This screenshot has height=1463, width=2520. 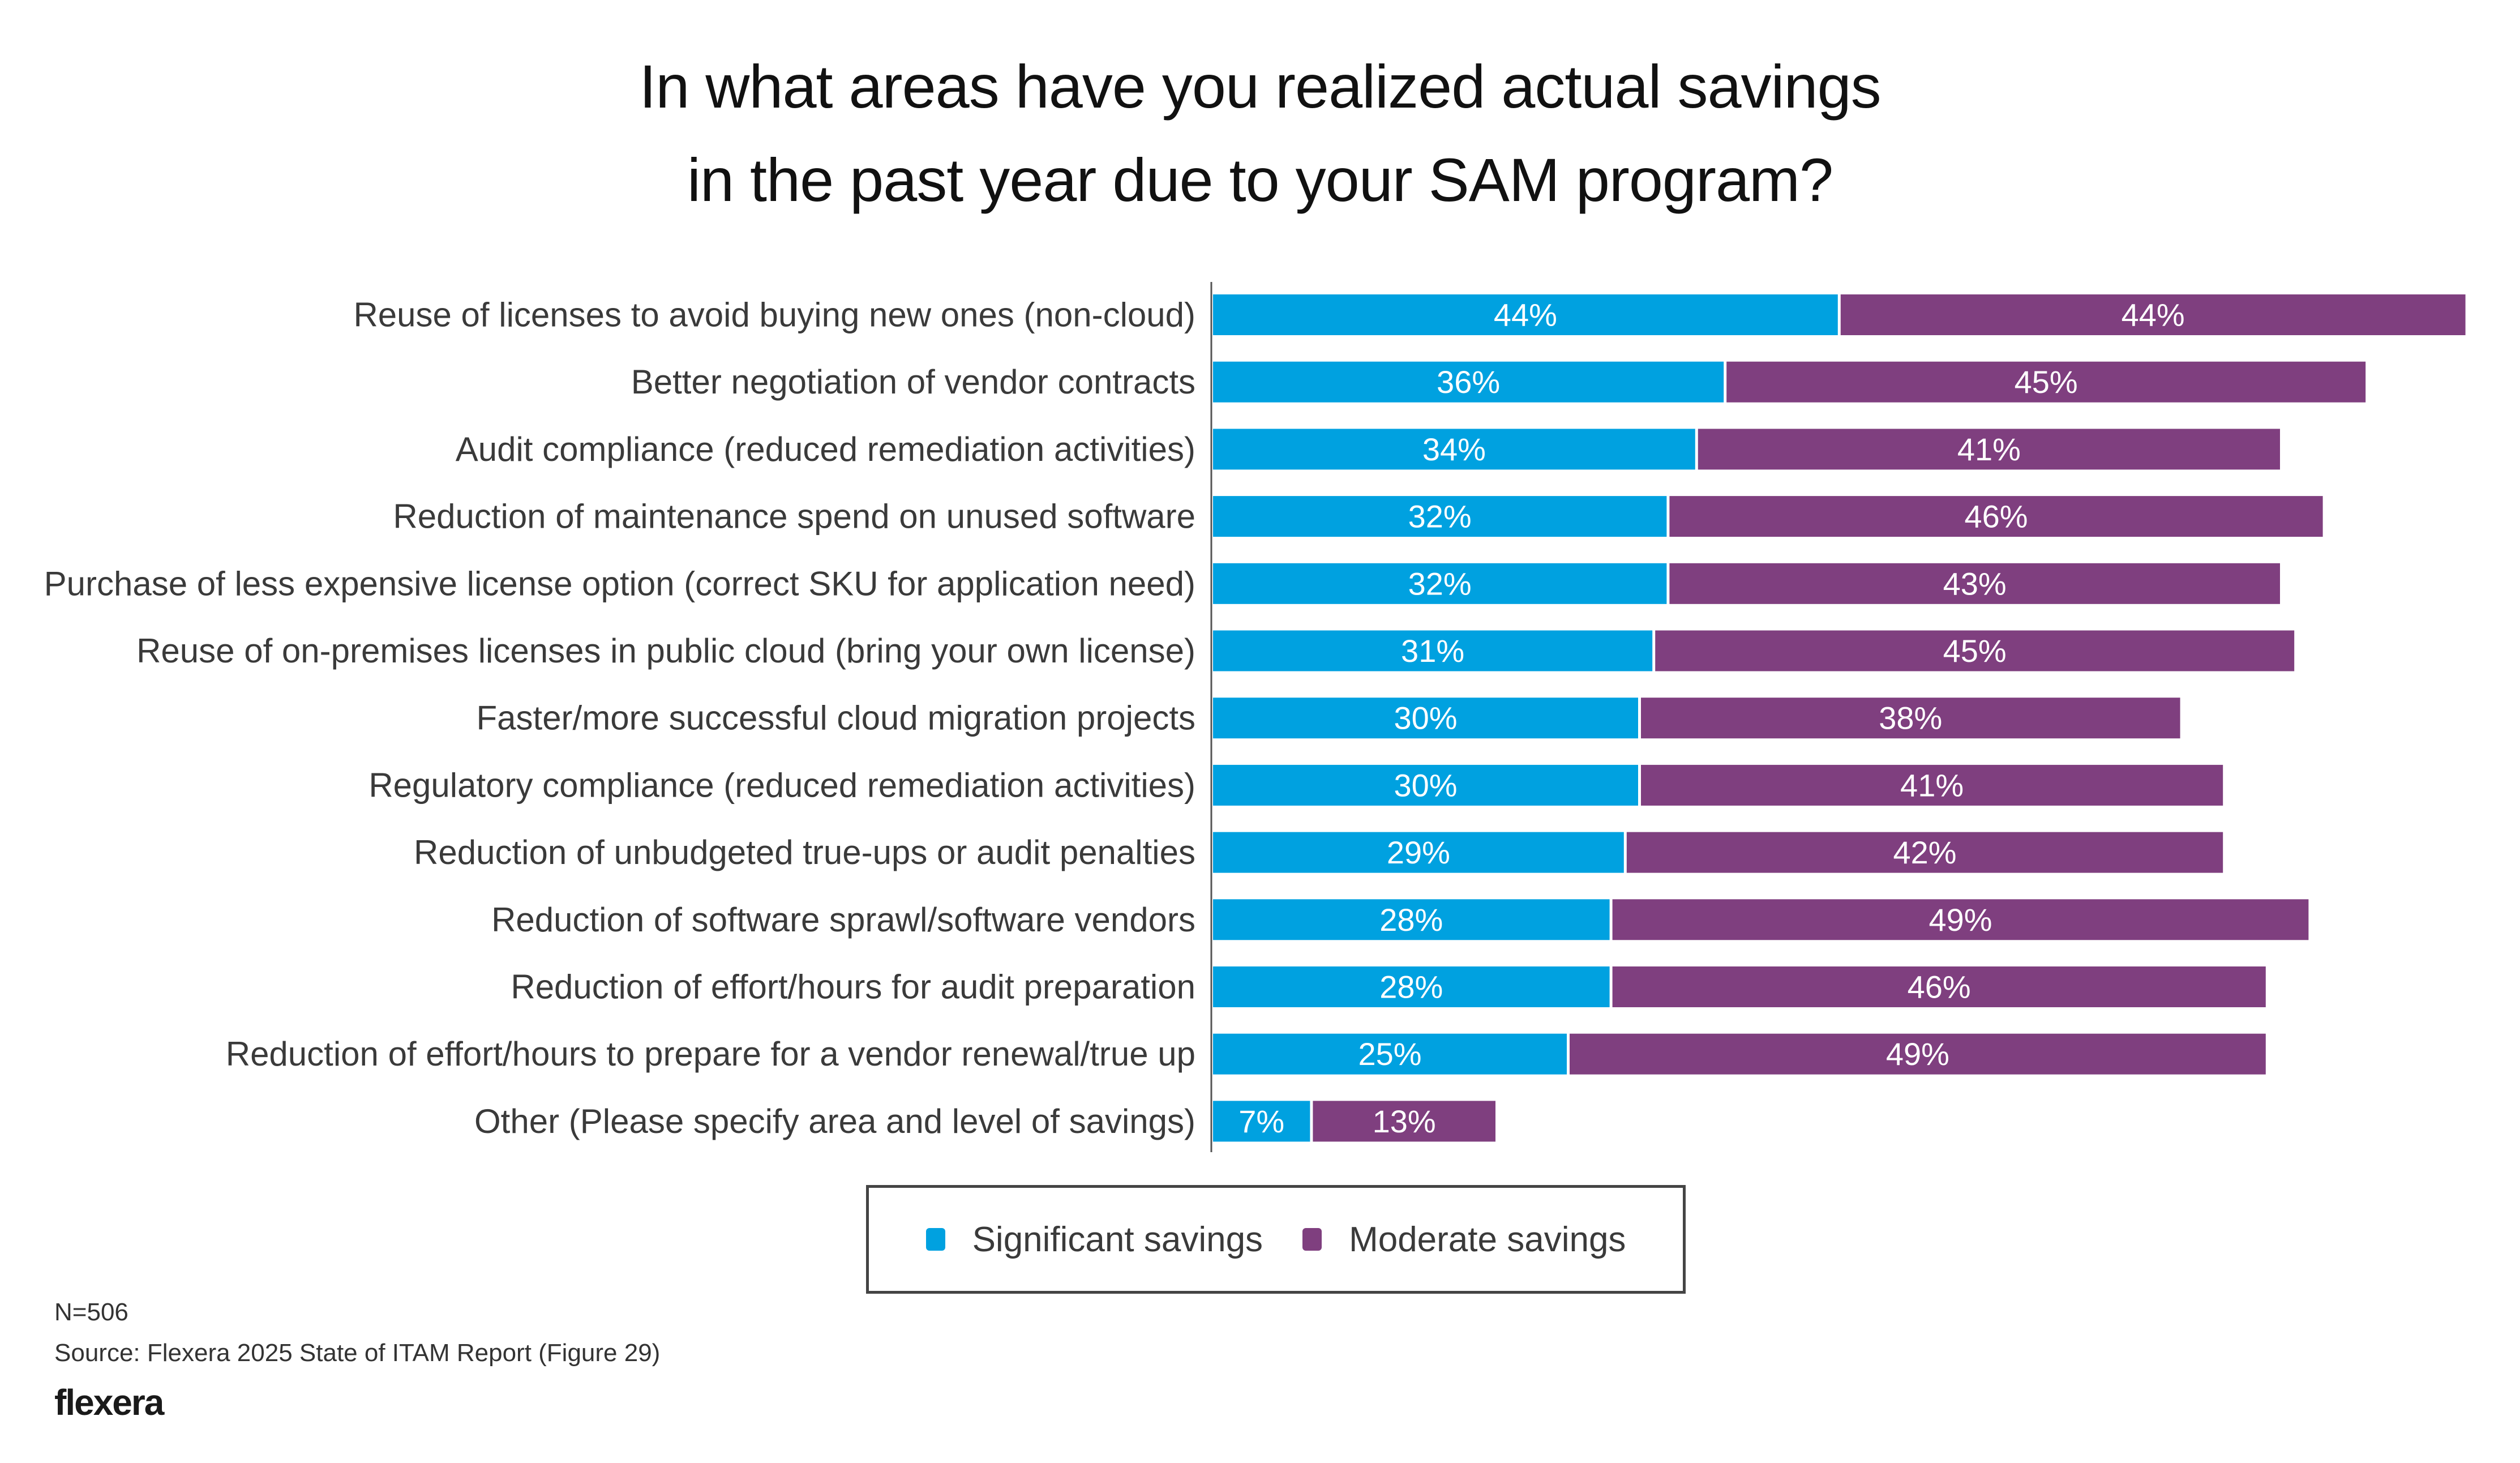 I want to click on bar-value-label: 43%, so click(x=1975, y=583).